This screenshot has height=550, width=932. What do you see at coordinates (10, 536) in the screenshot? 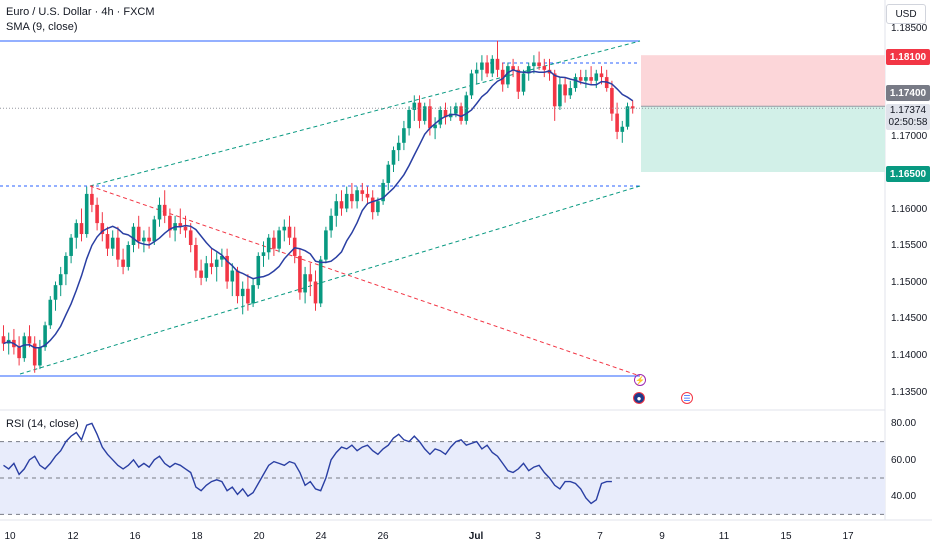
I see `time-tick: 10` at bounding box center [10, 536].